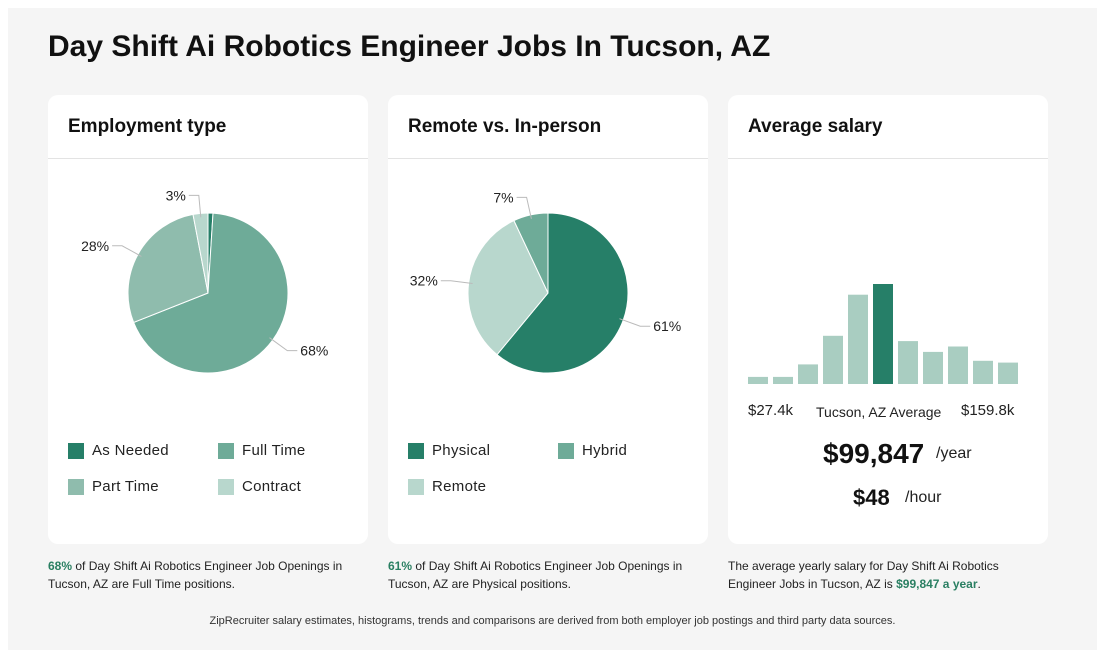  Describe the element at coordinates (988, 410) in the screenshot. I see `salary-max-label: $159.8k` at that location.